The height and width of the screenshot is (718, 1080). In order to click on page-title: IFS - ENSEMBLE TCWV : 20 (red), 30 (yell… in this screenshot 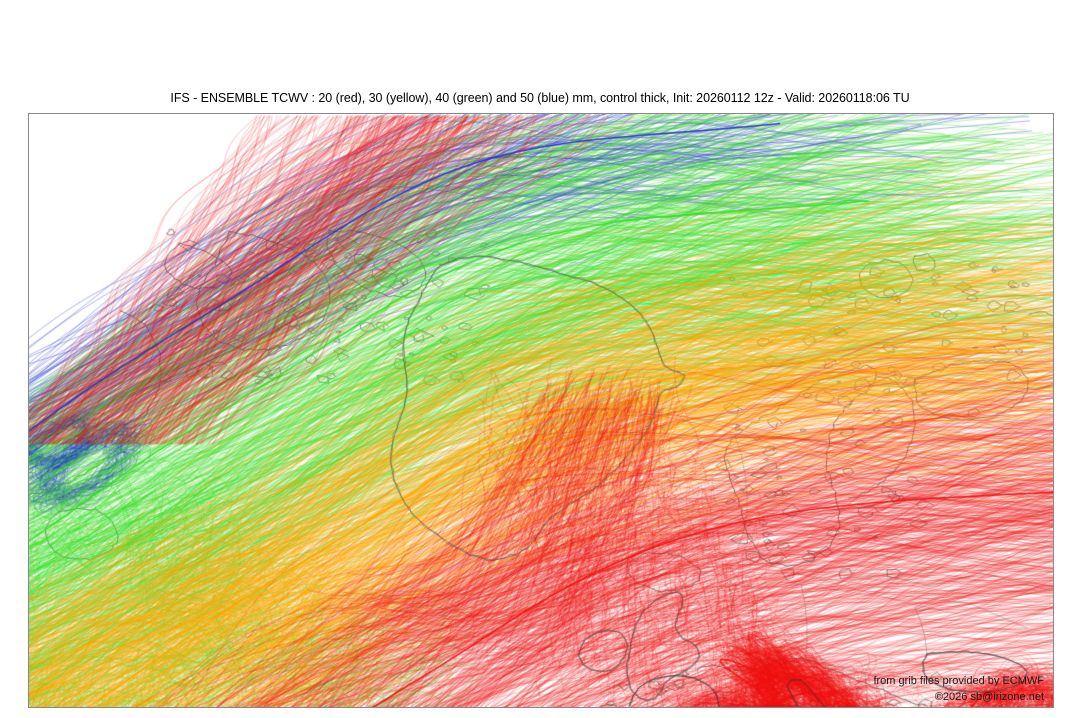, I will do `click(540, 98)`.